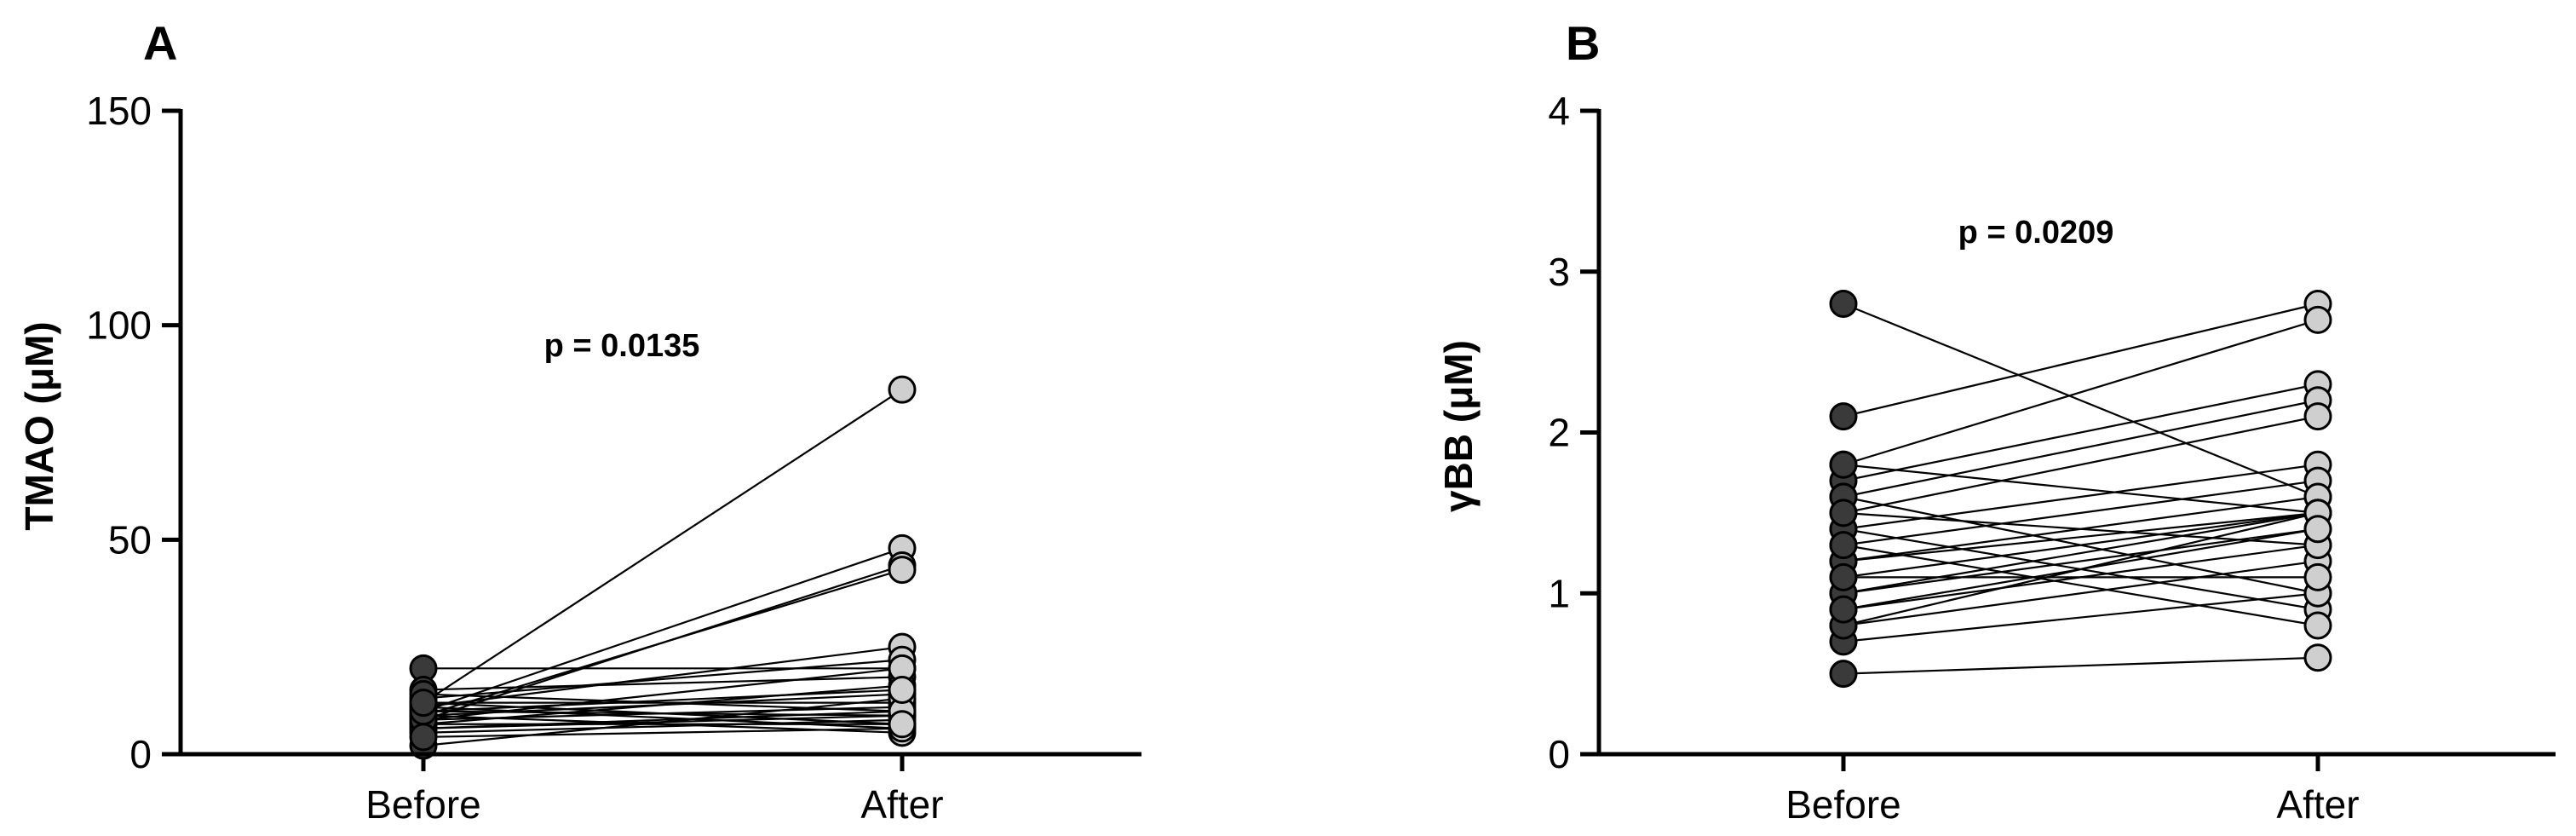 This screenshot has width=2576, height=836. Describe the element at coordinates (1574, 432) in the screenshot. I see `y-ticks-b: 0 1 2 3 4` at that location.